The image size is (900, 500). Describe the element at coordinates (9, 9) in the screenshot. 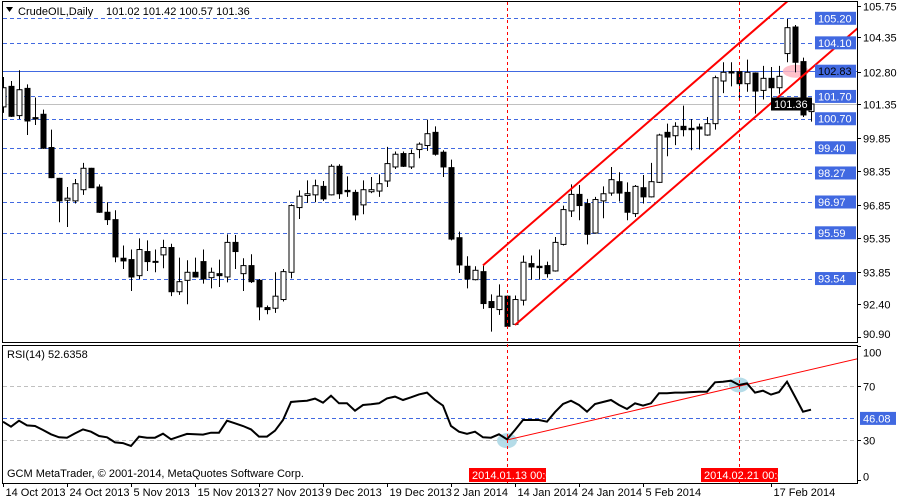

I see `triangle-down-icon` at that location.